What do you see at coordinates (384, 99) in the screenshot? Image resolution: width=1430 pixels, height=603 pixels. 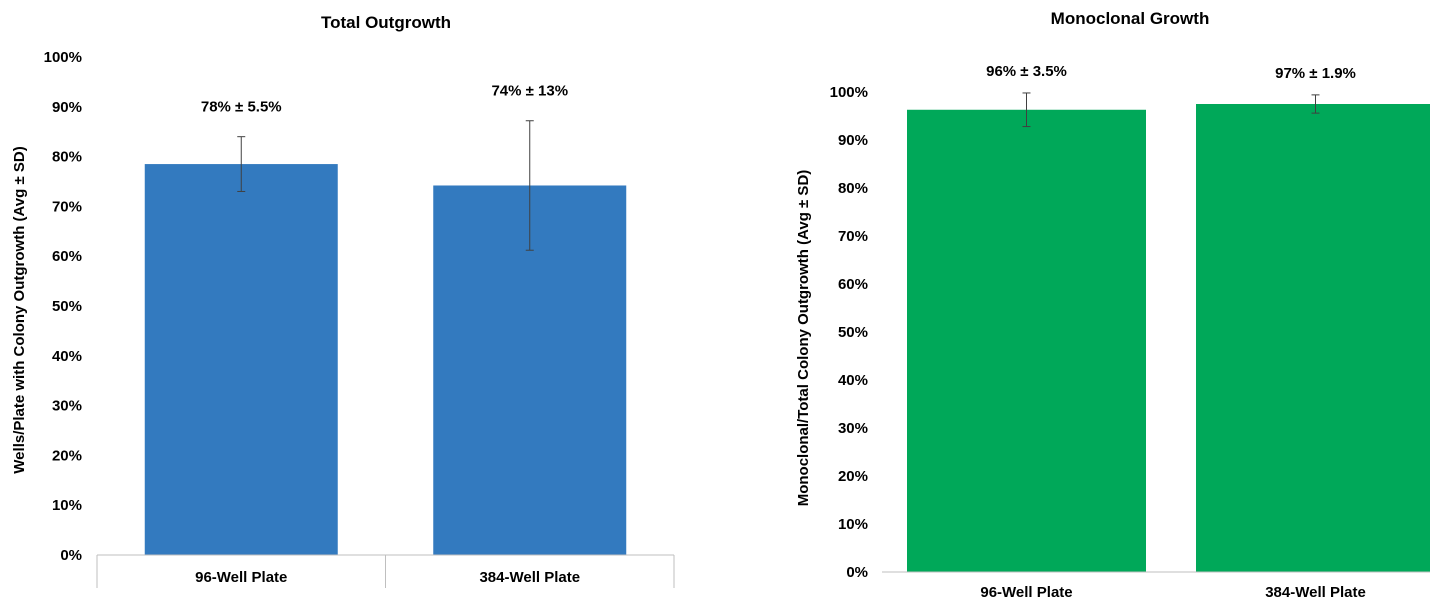 I see `data-labels: 78% ± 5.5% 74% ± 13%` at bounding box center [384, 99].